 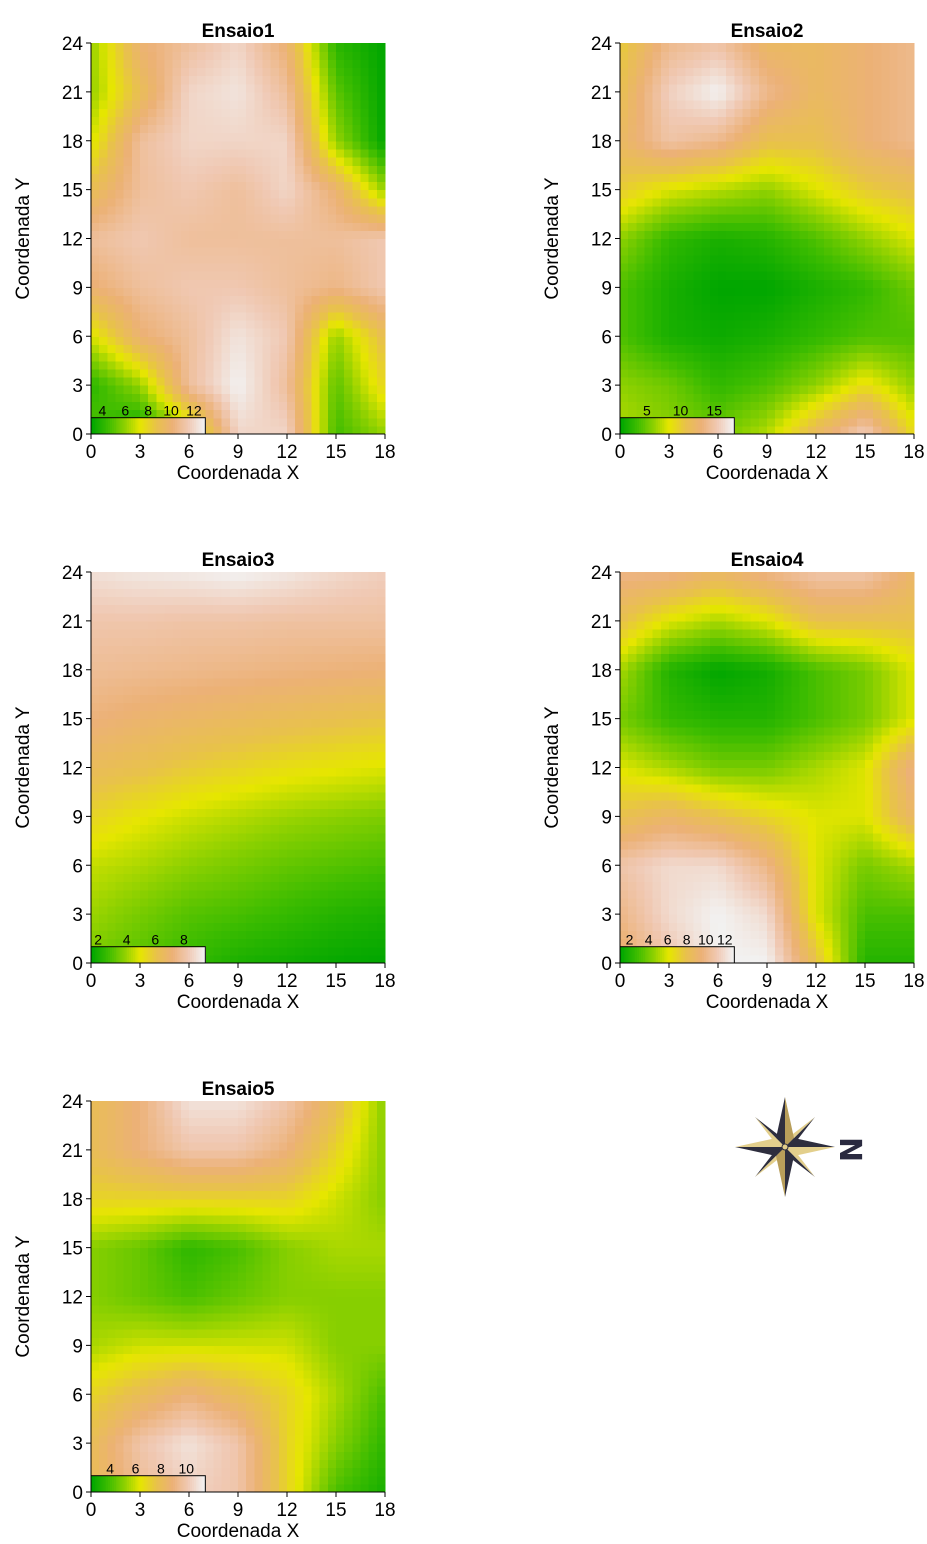 I want to click on legend-tick-label: 4, so click(x=103, y=411).